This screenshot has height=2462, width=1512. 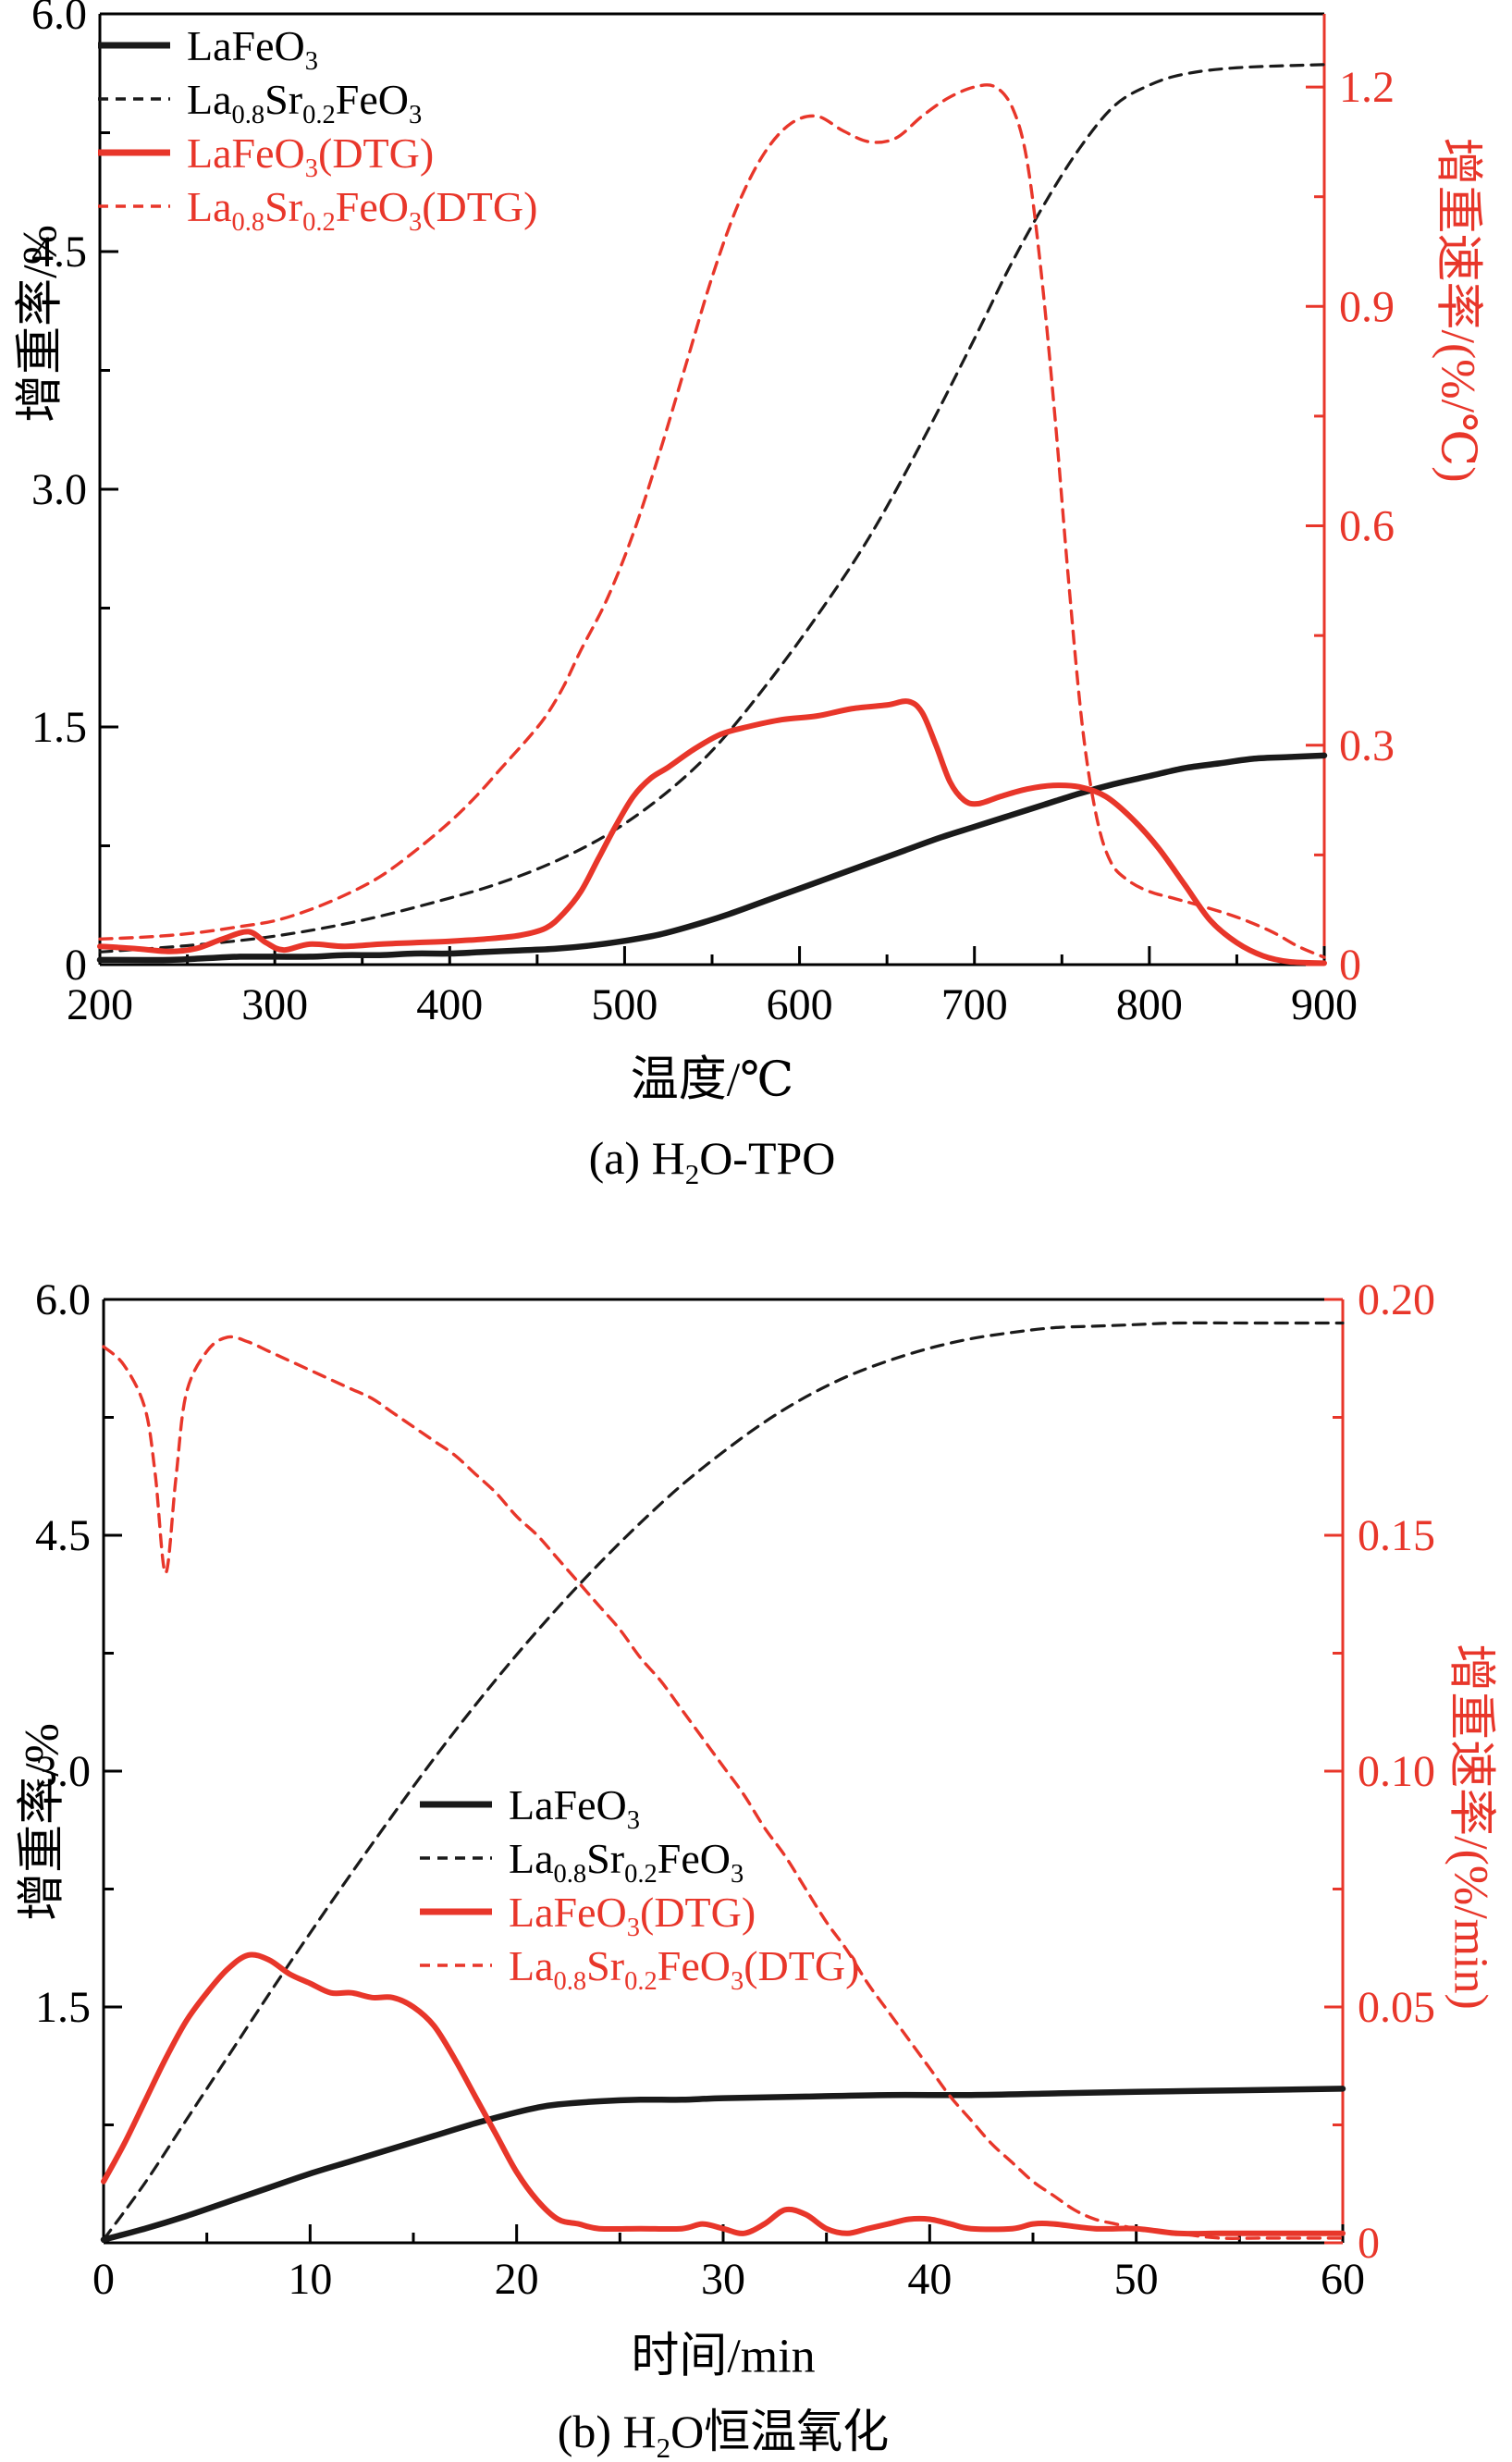 What do you see at coordinates (1396, 1771) in the screenshot?
I see `y-right-tick-label: 0.10` at bounding box center [1396, 1771].